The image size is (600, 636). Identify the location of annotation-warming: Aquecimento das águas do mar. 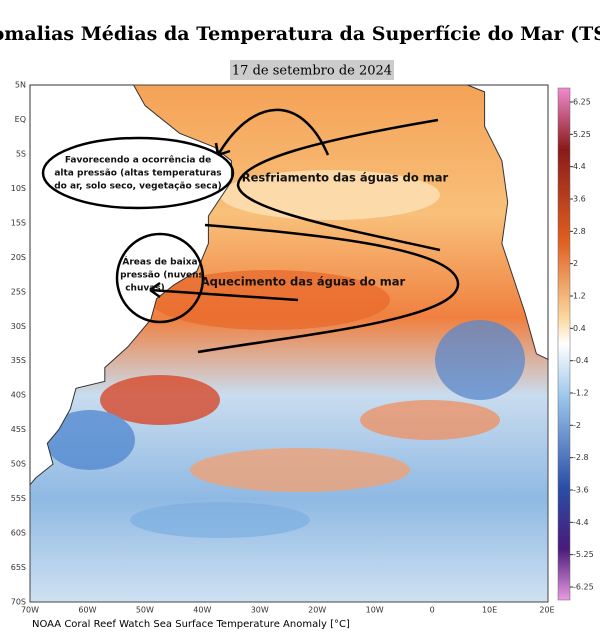
(303, 282).